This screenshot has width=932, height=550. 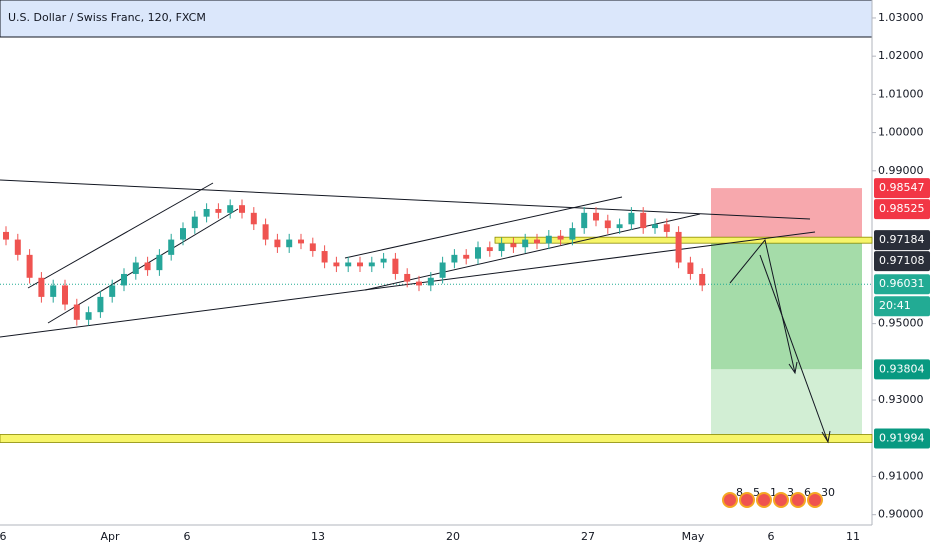 I want to click on price-tag-label: 0.91994, so click(x=902, y=437).